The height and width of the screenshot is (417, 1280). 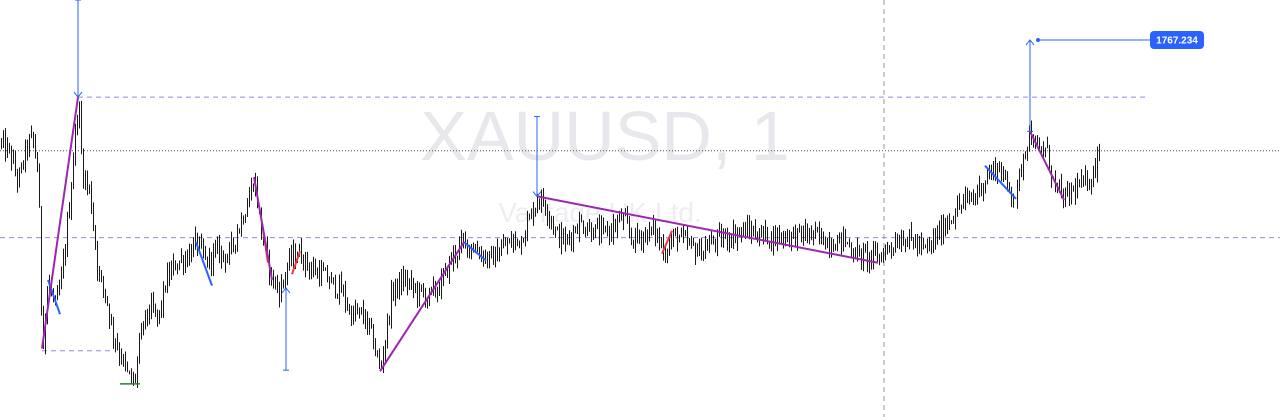 I want to click on price-label-box, so click(x=1177, y=39).